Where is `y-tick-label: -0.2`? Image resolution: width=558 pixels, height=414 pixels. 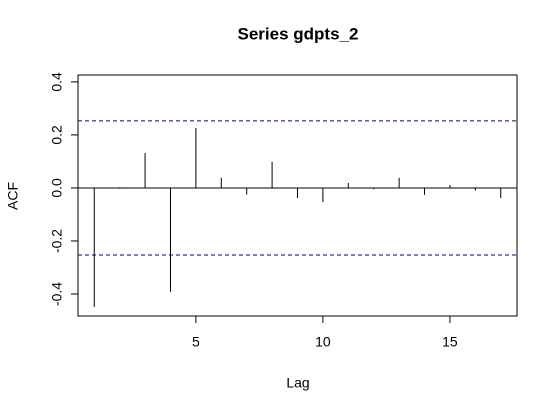
y-tick-label: -0.2 is located at coordinates (57, 241).